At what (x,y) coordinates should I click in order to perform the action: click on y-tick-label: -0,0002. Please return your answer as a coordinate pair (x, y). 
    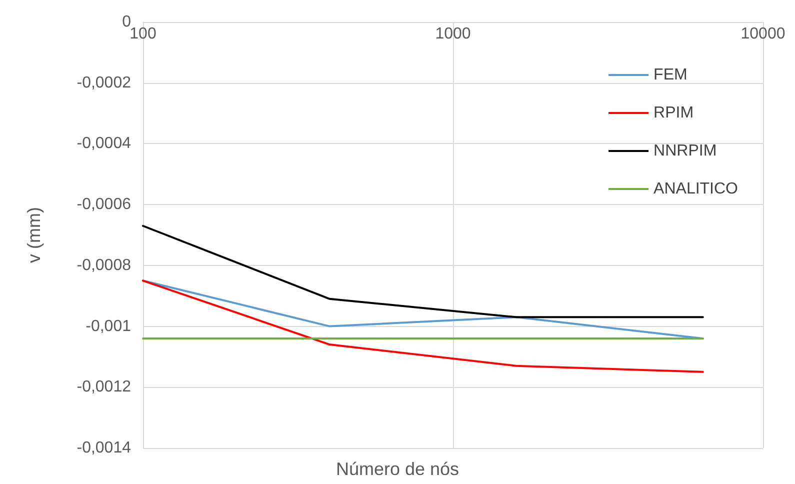
    Looking at the image, I should click on (104, 83).